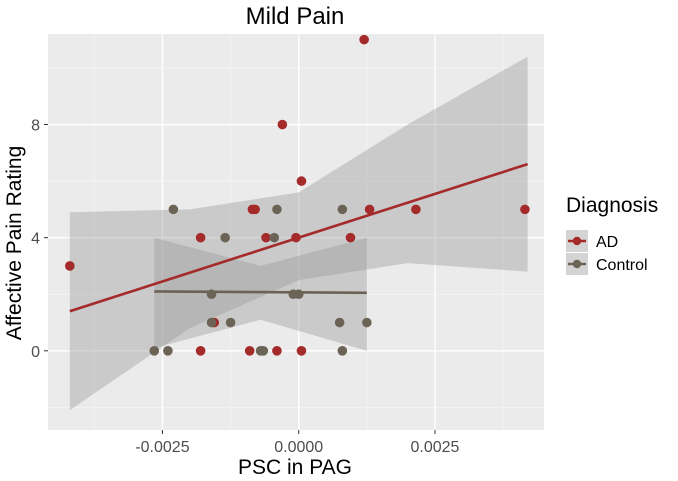 The width and height of the screenshot is (678, 481). What do you see at coordinates (35, 126) in the screenshot?
I see `y-tick-label: 8` at bounding box center [35, 126].